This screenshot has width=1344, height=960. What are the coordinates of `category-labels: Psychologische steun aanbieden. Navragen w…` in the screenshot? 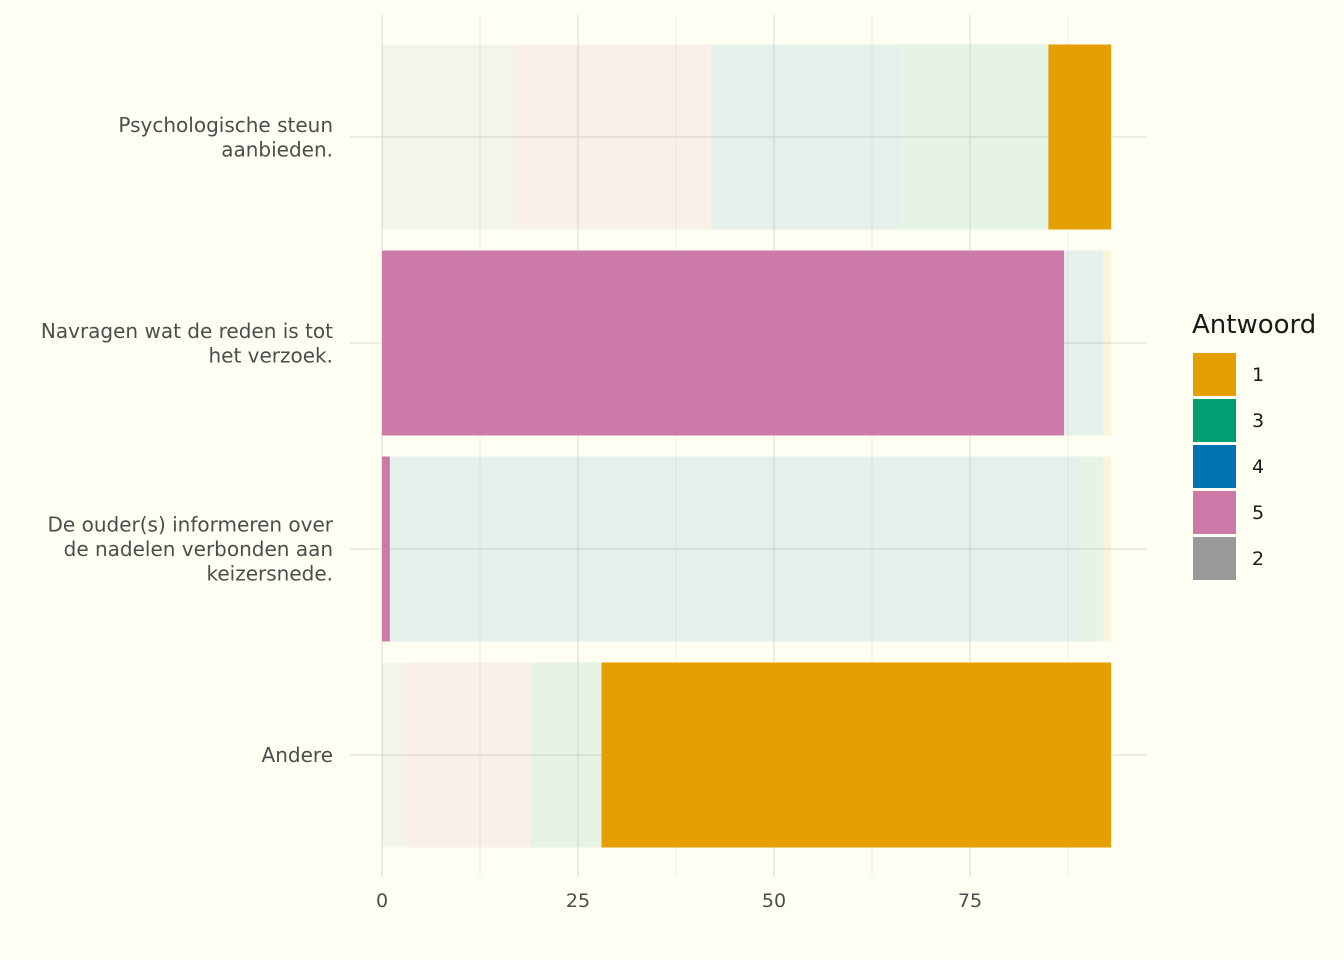 It's located at (187, 440).